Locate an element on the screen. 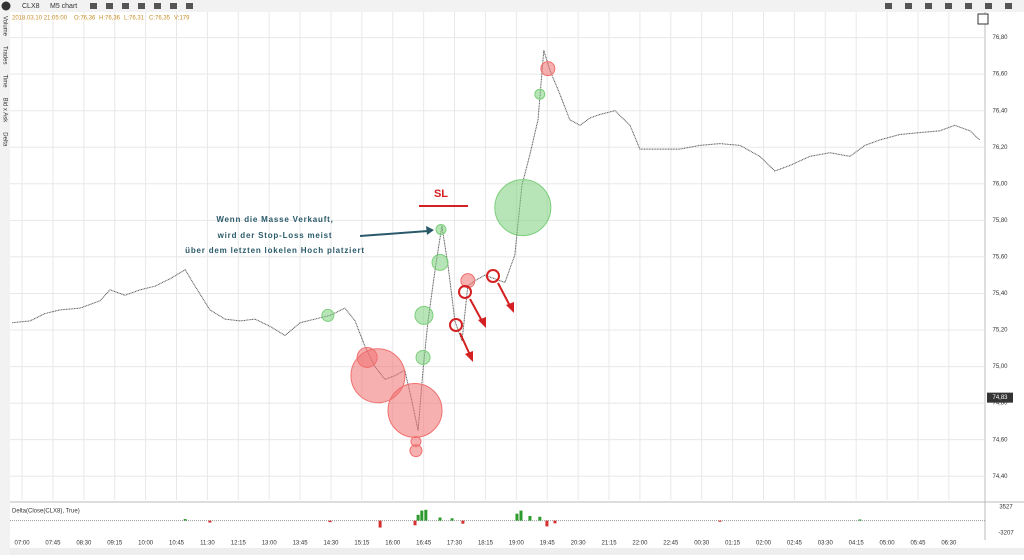  price-marker is located at coordinates (1000, 397).